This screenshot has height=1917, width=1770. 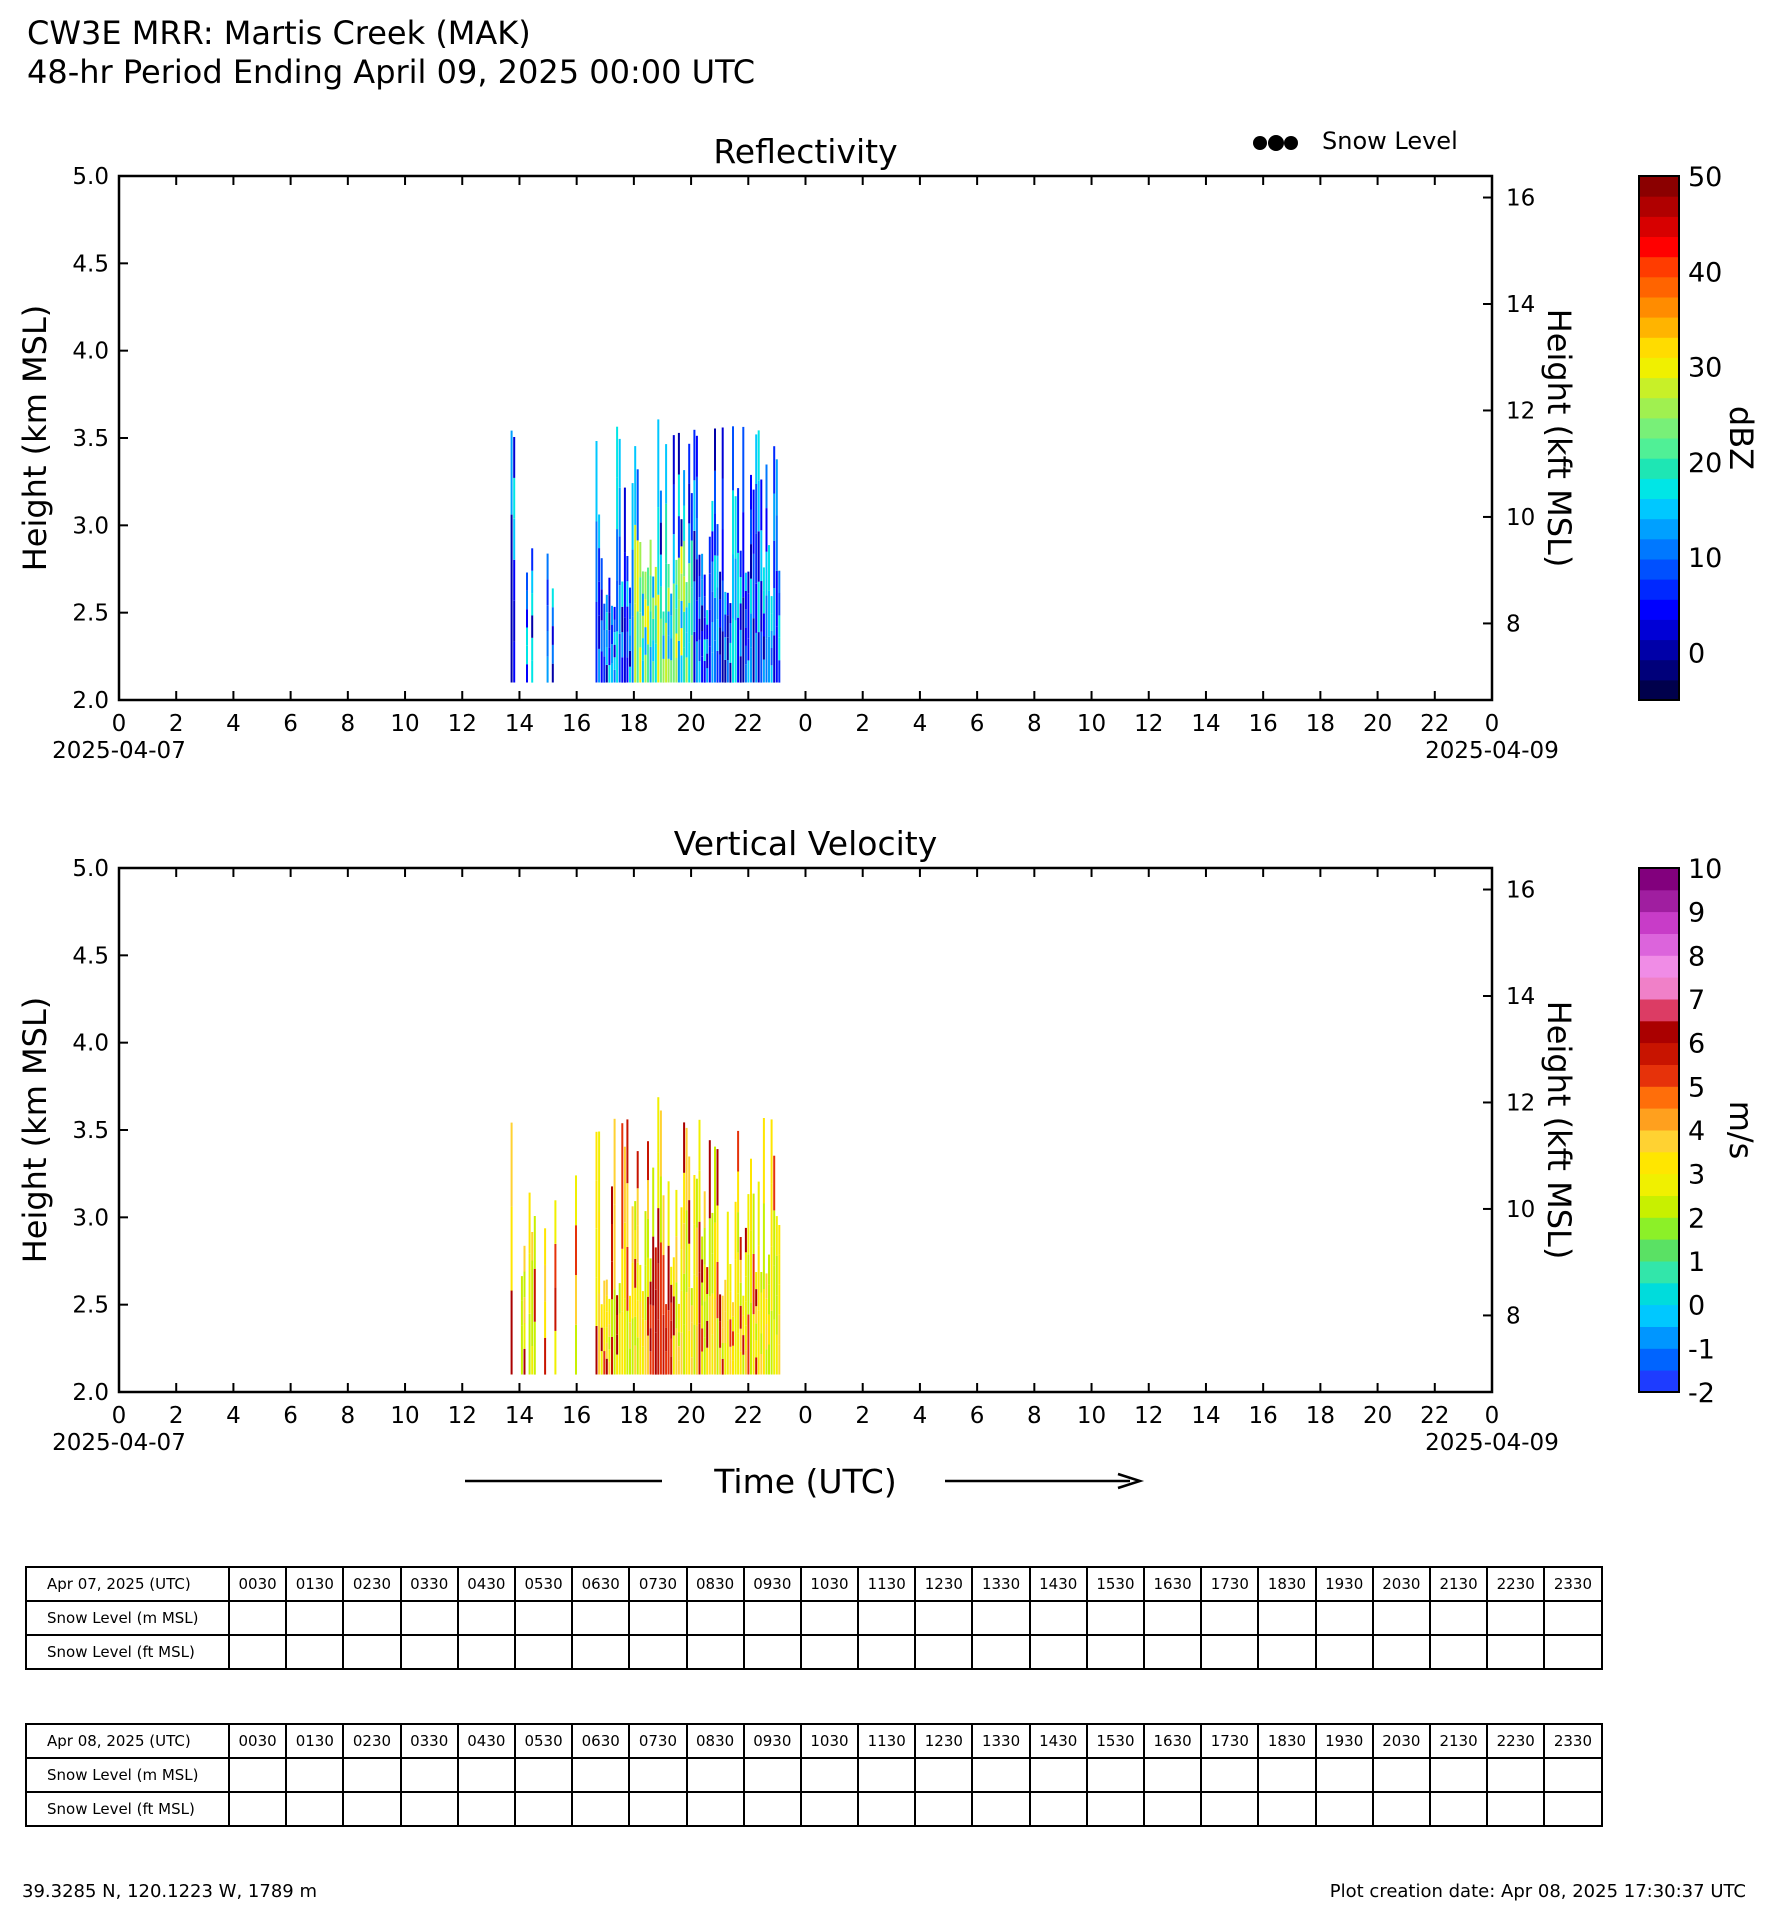 What do you see at coordinates (1344, 1584) in the screenshot?
I see `table-time-header: 1930` at bounding box center [1344, 1584].